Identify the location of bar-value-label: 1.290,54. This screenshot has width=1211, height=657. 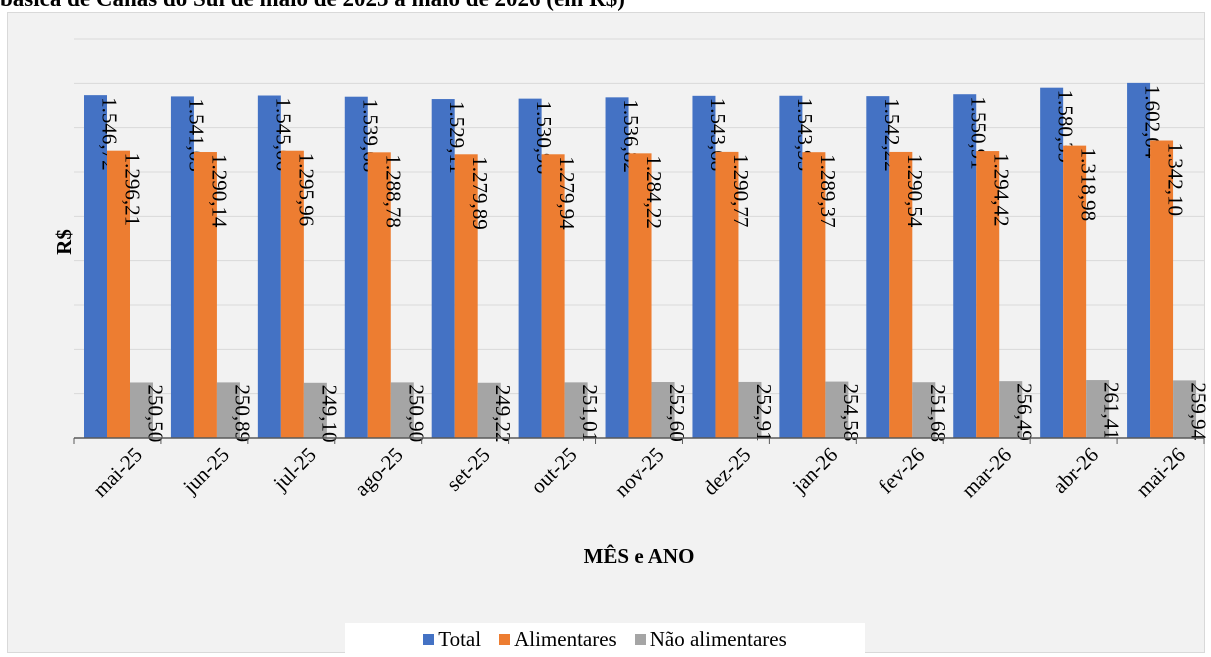
(915, 191).